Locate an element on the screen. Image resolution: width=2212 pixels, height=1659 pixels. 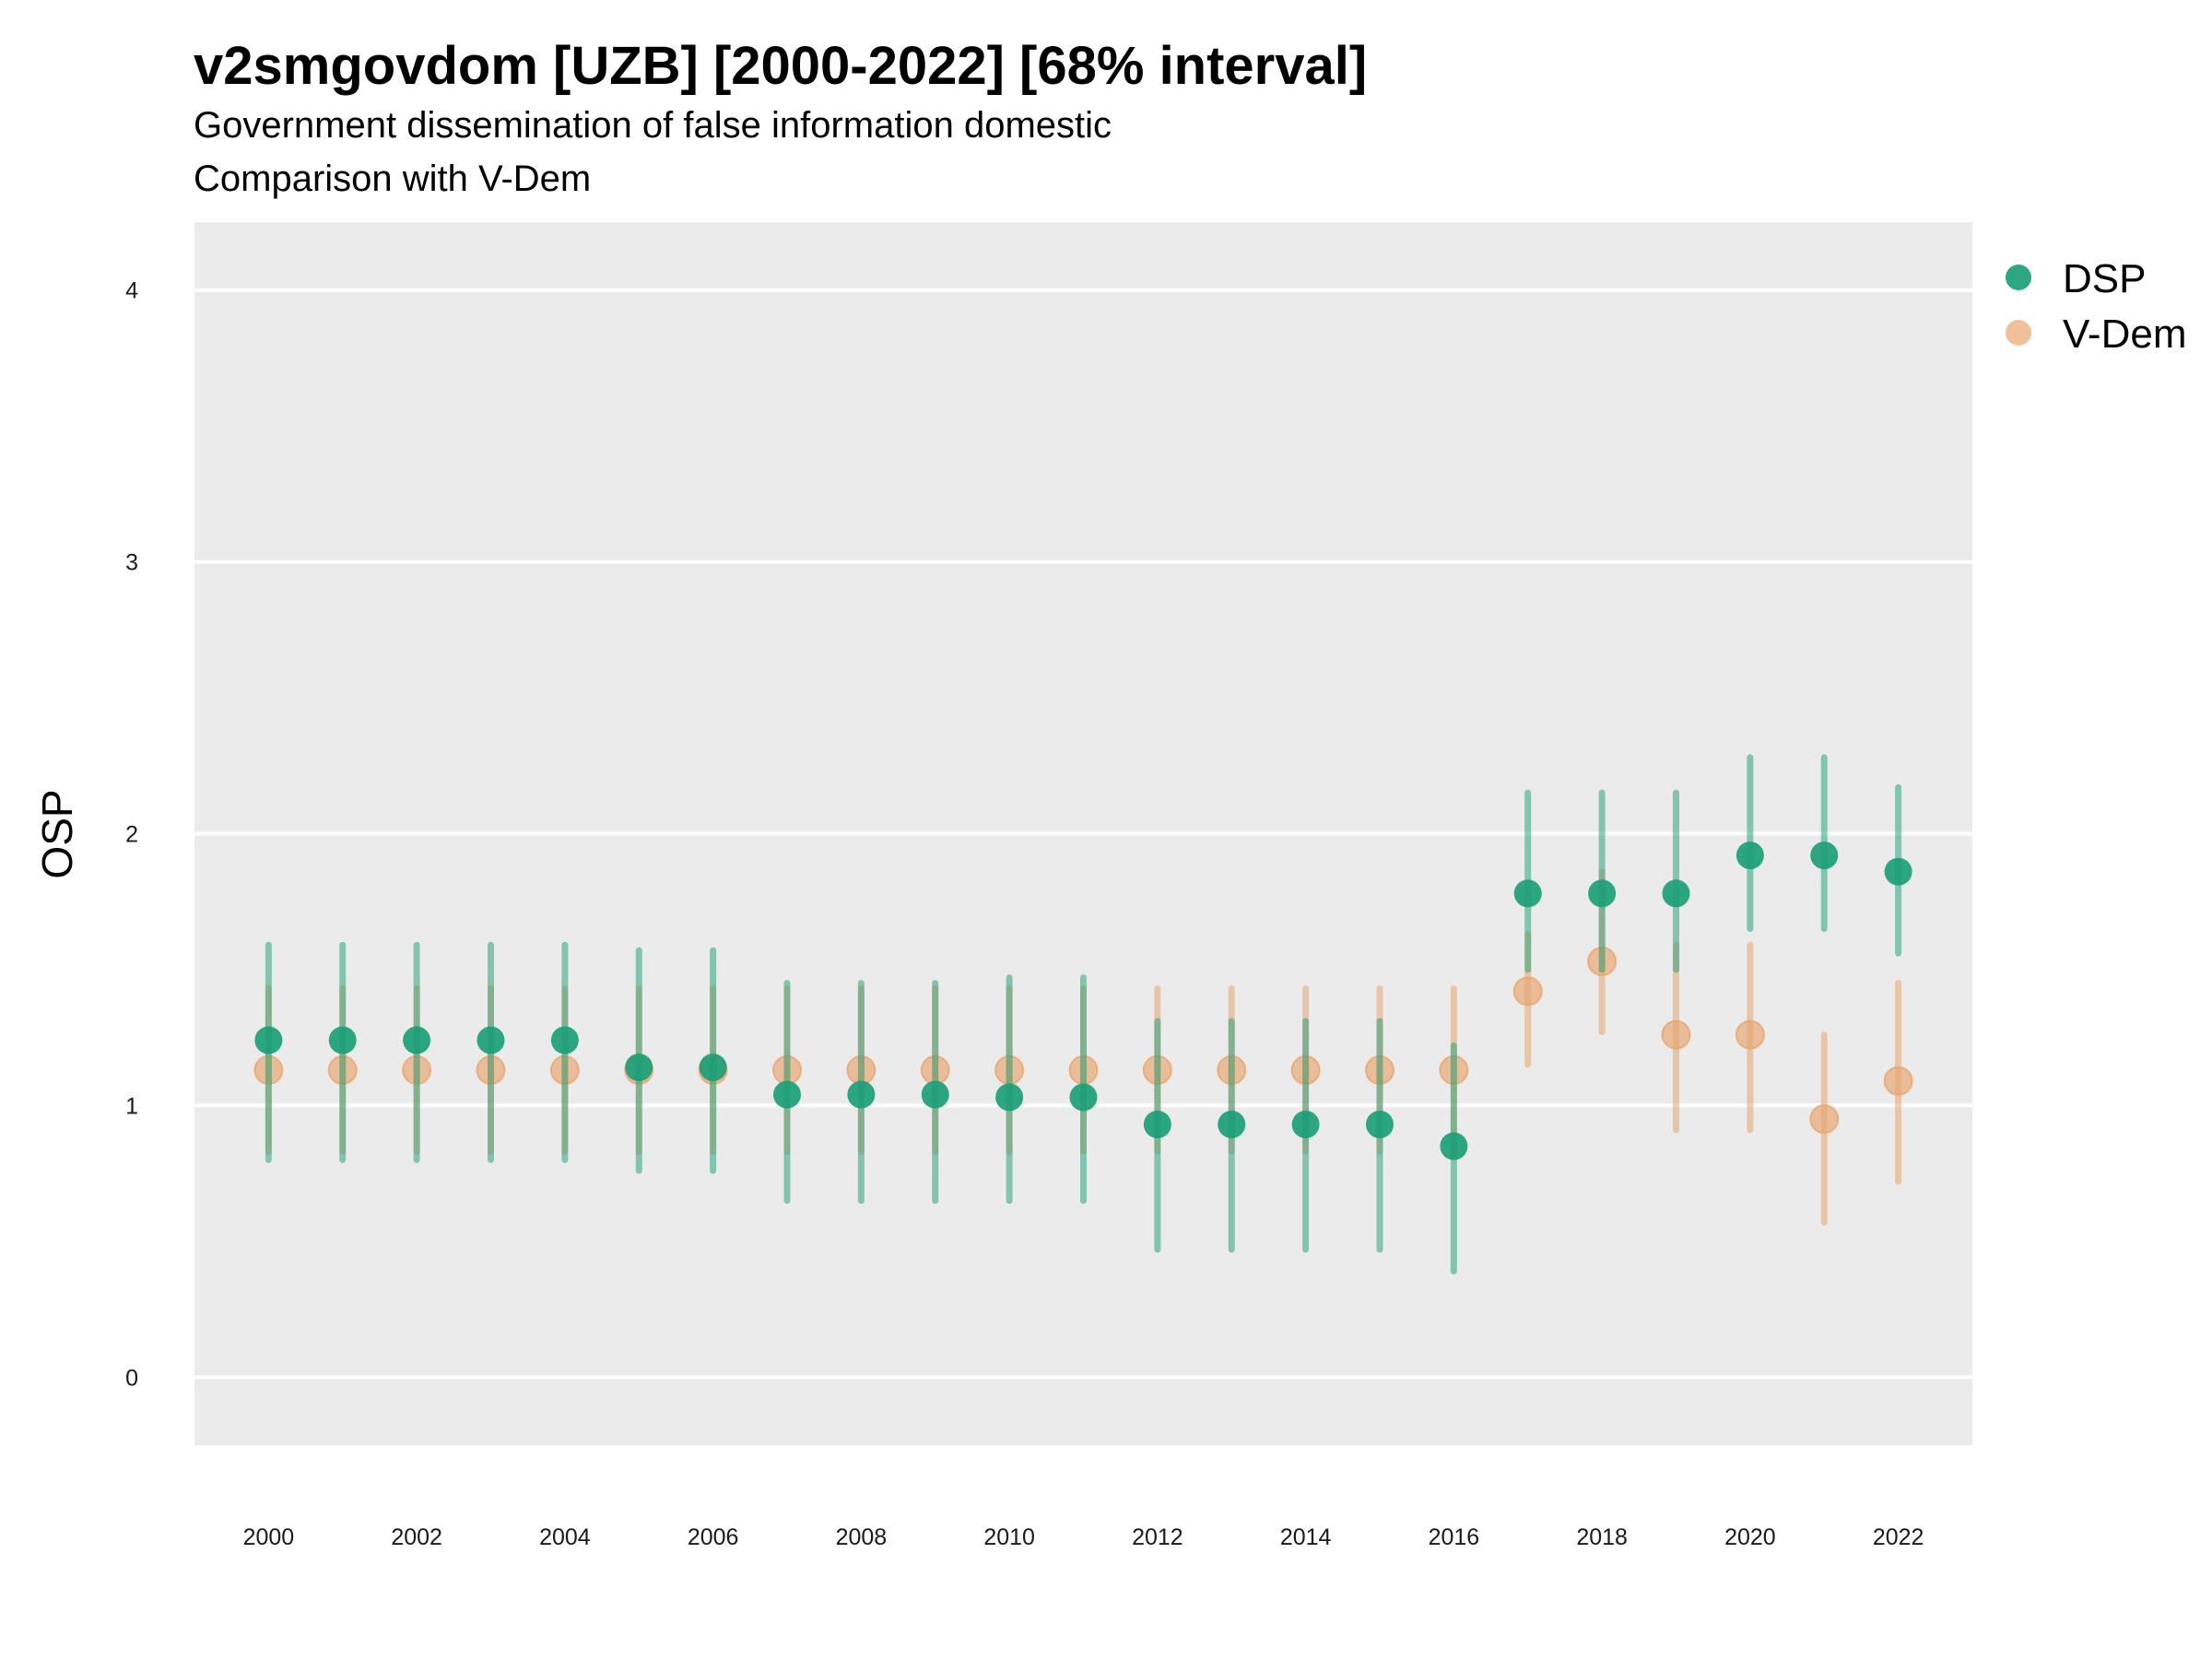
x-tick-label: 2002 is located at coordinates (416, 1537).